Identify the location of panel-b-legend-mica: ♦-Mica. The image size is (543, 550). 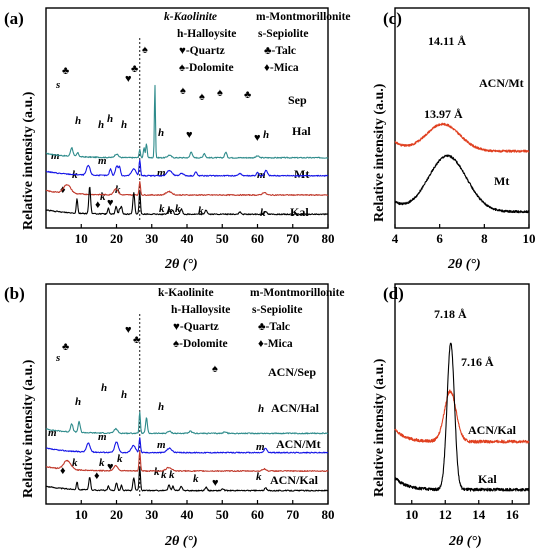
(275, 344).